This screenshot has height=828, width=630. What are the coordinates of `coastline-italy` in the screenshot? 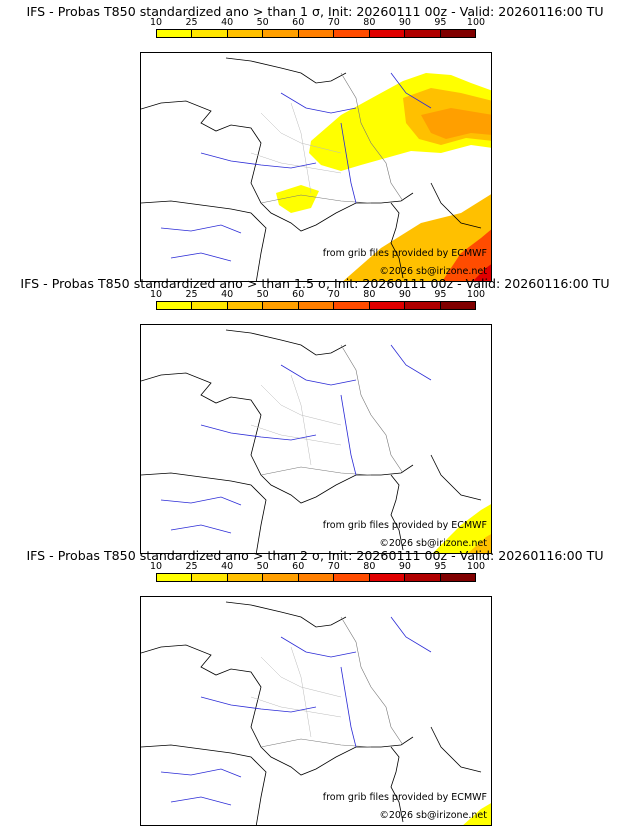 It's located at (456, 205).